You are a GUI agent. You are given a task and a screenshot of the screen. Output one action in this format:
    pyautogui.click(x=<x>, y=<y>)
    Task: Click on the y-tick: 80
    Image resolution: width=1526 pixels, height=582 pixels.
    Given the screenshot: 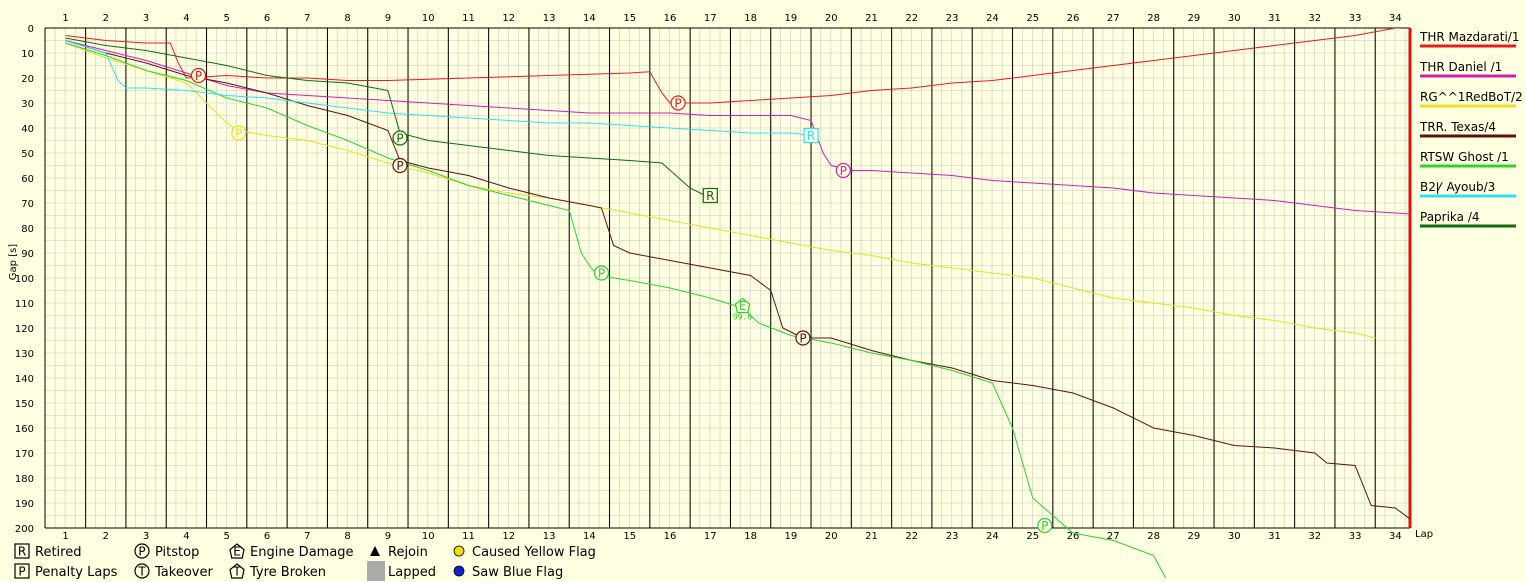 What is the action you would take?
    pyautogui.click(x=27, y=229)
    